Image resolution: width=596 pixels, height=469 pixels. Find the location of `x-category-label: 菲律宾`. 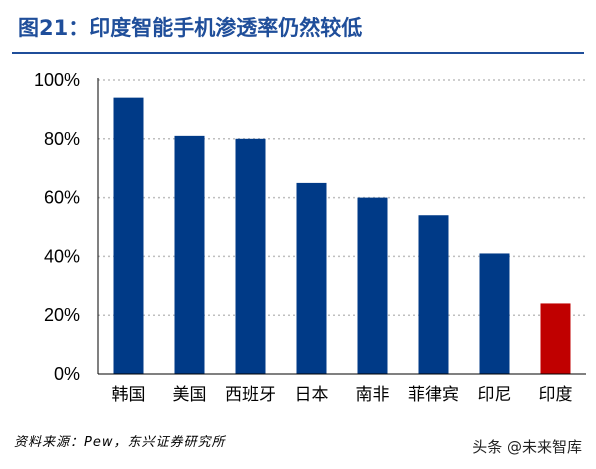

x-category-label: 菲律宾 is located at coordinates (433, 395).